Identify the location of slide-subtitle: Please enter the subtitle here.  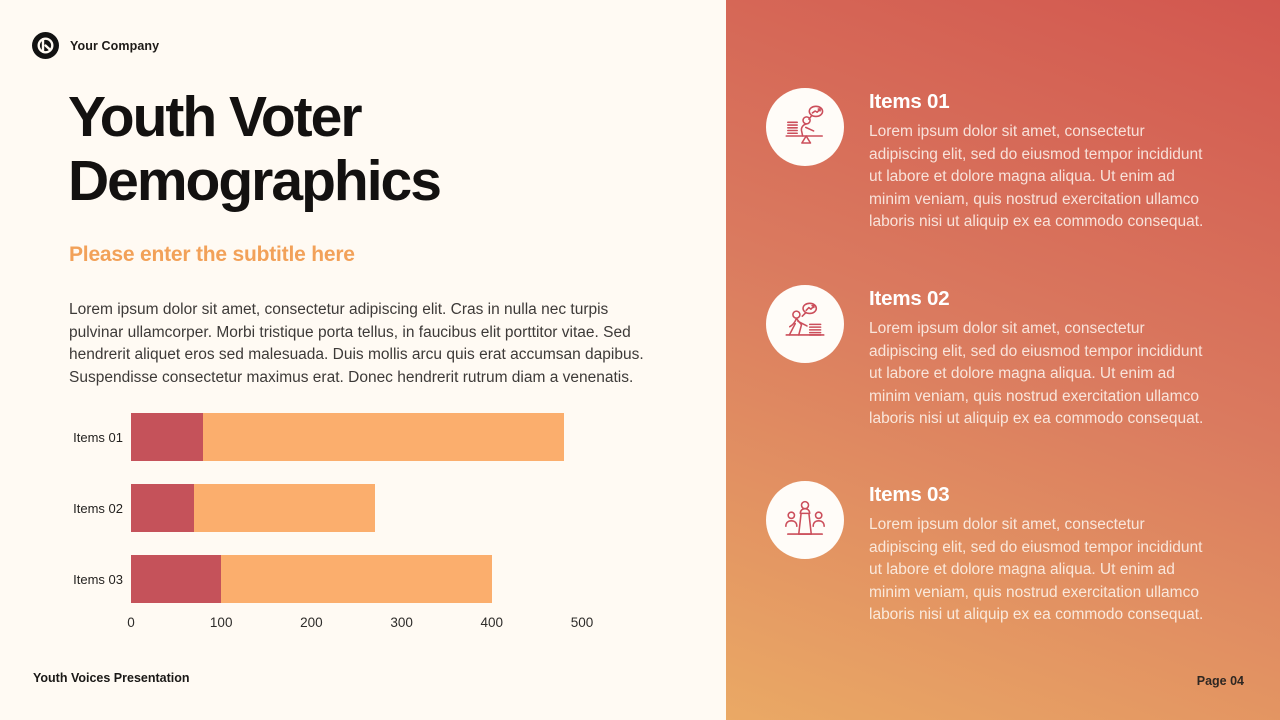
(212, 254).